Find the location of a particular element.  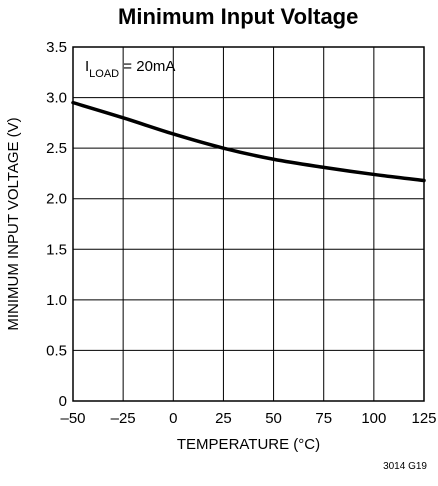

y-axis-label: MINIMUM INPUT VOLTAGE (V) is located at coordinates (13, 223).